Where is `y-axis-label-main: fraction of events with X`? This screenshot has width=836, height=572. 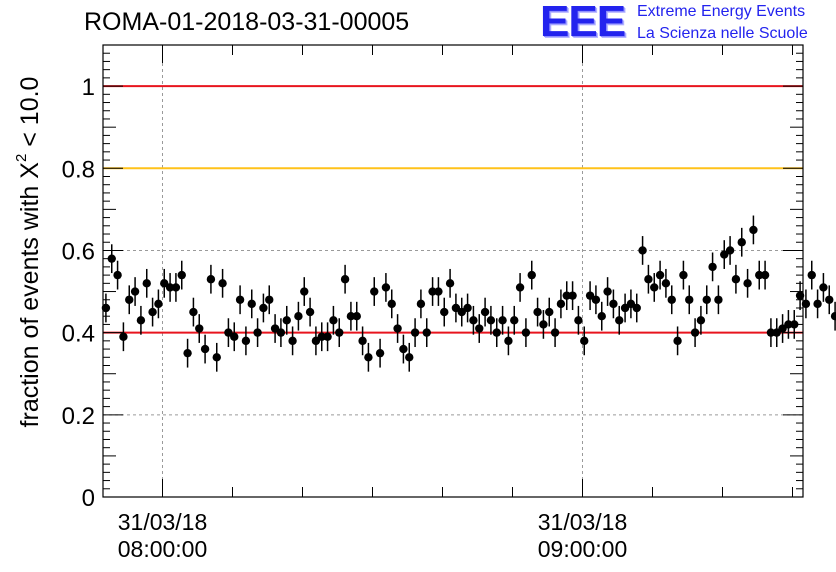
y-axis-label-main: fraction of events with X is located at coordinates (30, 295).